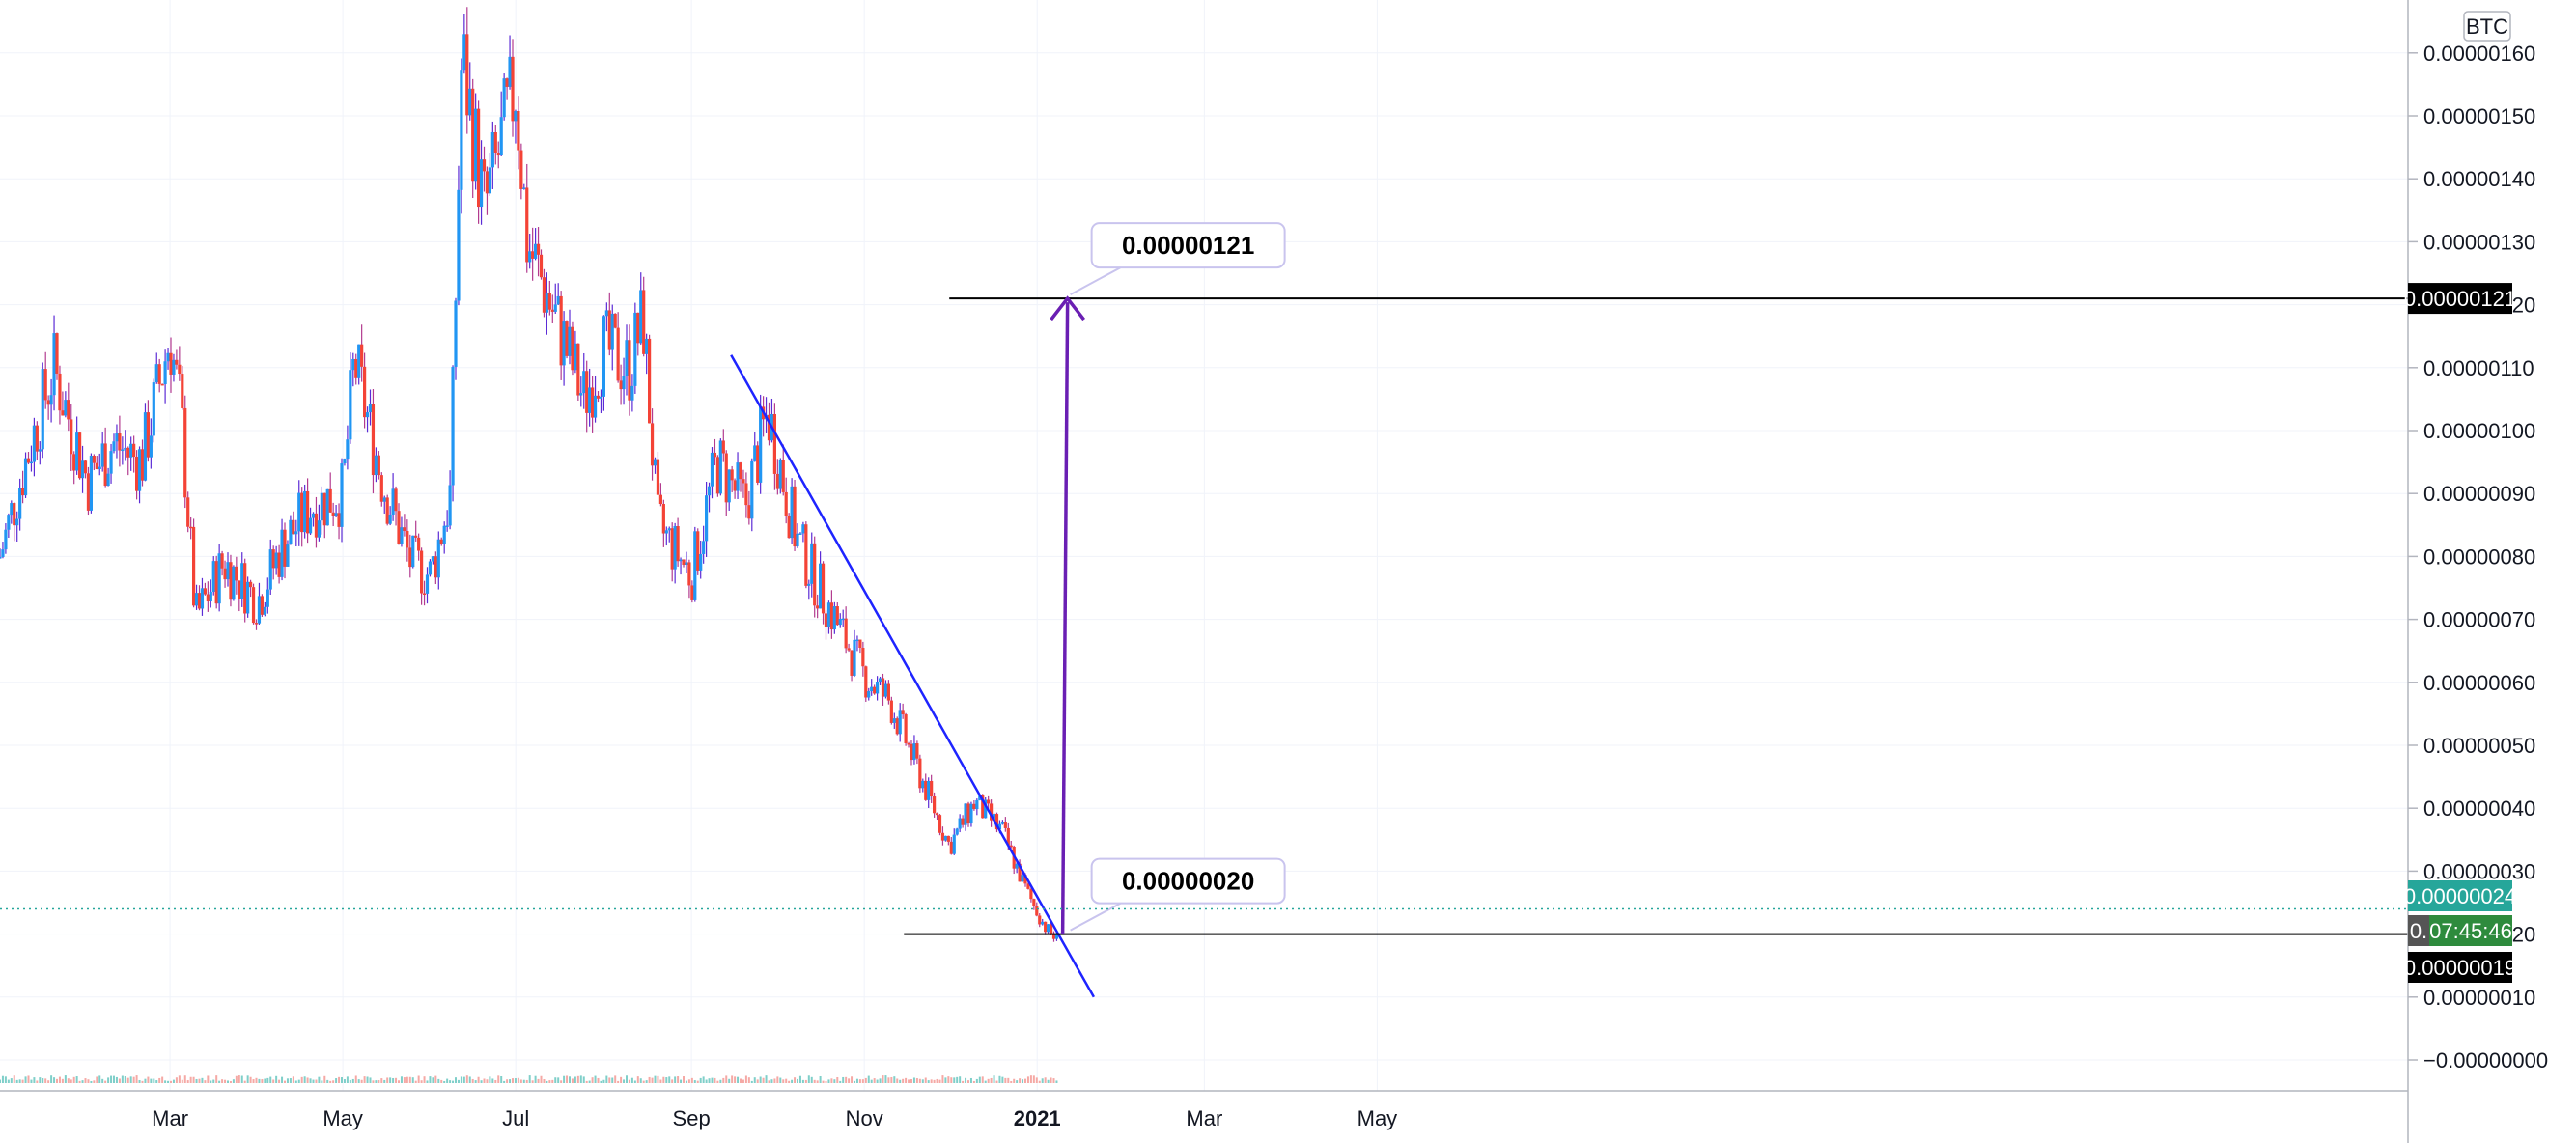 The height and width of the screenshot is (1143, 2576). Describe the element at coordinates (1188, 245) in the screenshot. I see `callout-label: 0.00000121` at that location.